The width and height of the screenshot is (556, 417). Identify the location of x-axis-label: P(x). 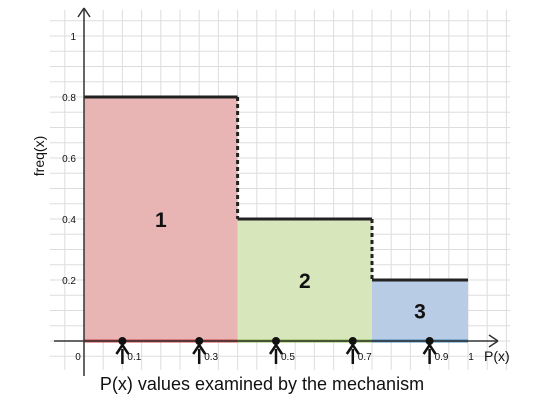
(497, 356).